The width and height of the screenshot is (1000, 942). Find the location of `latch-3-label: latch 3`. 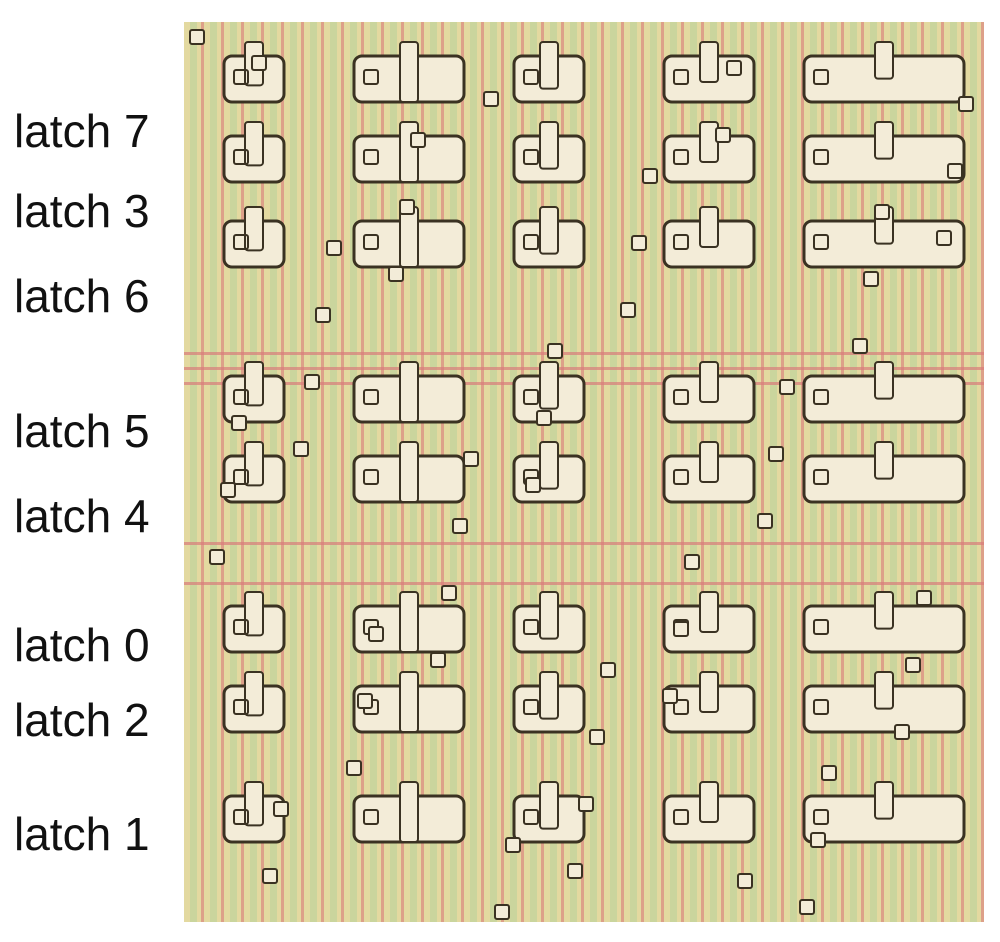

latch-3-label: latch 3 is located at coordinates (82, 211).